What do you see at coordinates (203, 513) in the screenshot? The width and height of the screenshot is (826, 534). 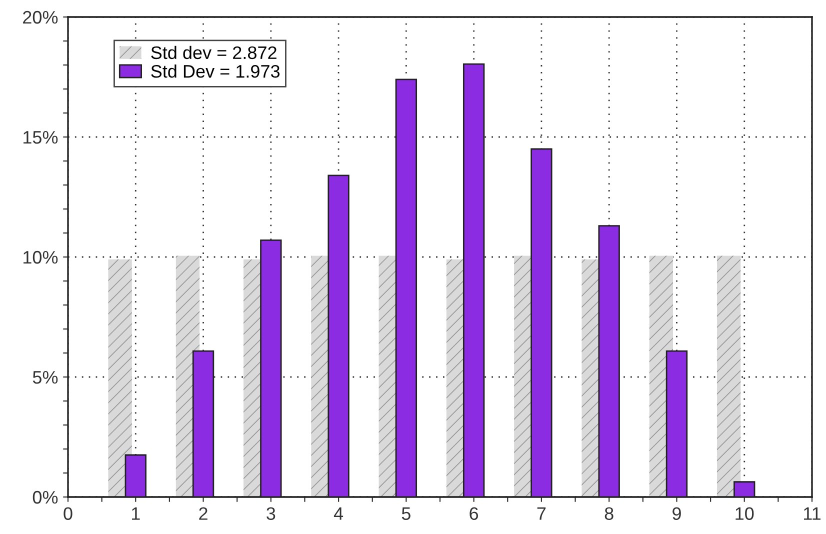 I see `x-tick-label: 2` at bounding box center [203, 513].